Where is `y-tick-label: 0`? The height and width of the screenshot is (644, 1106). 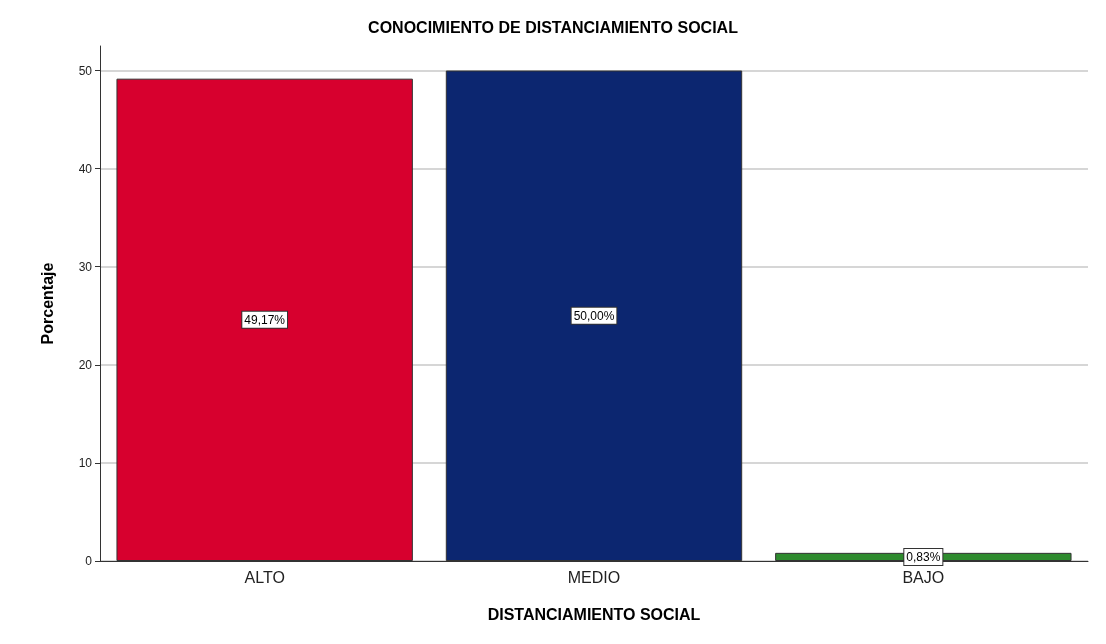
y-tick-label: 0 is located at coordinates (89, 561).